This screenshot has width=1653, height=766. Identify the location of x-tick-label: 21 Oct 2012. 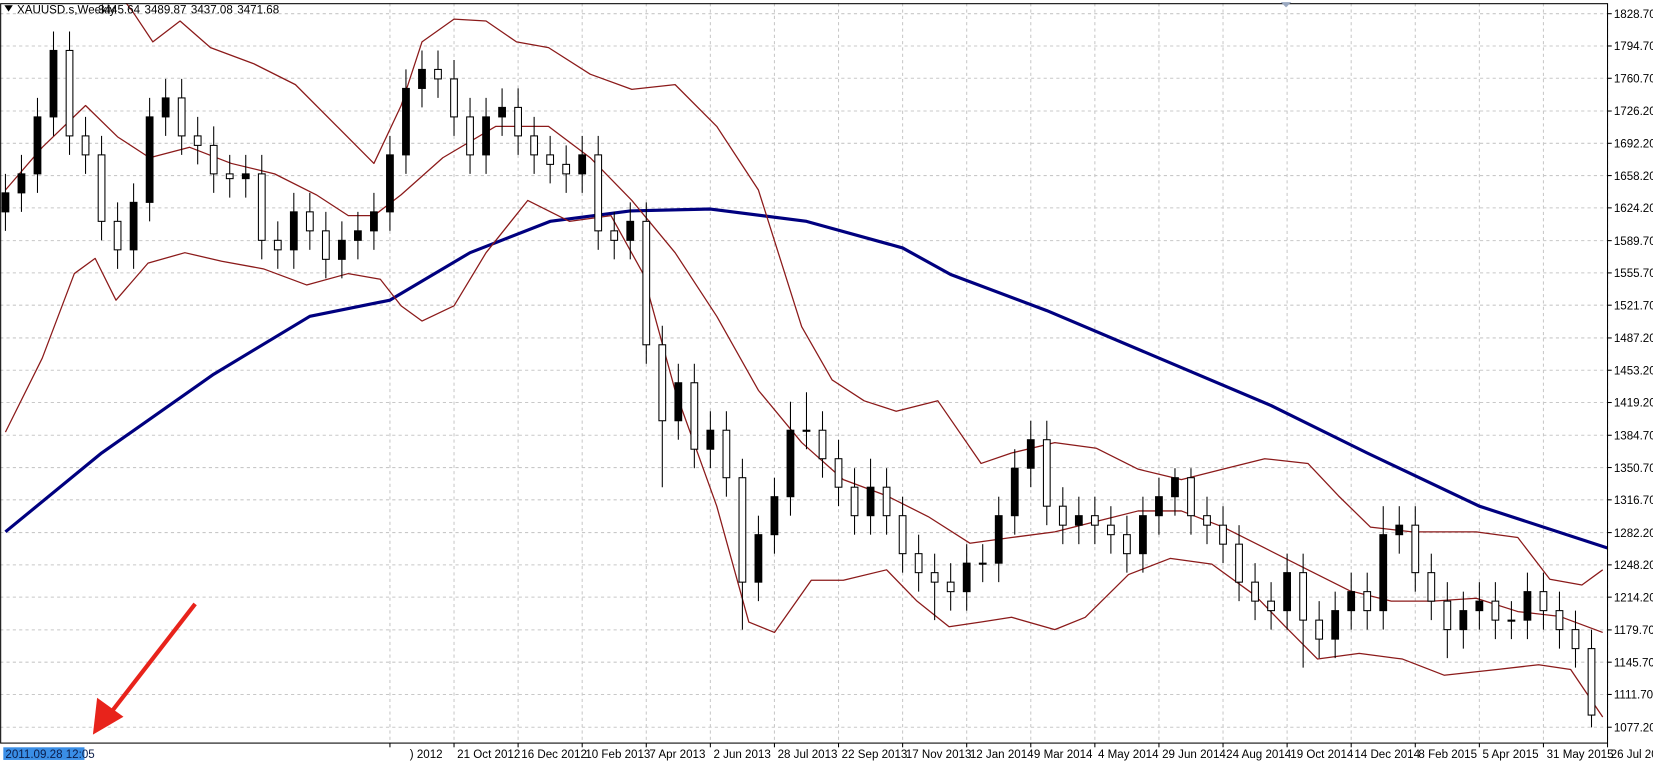
(488, 755).